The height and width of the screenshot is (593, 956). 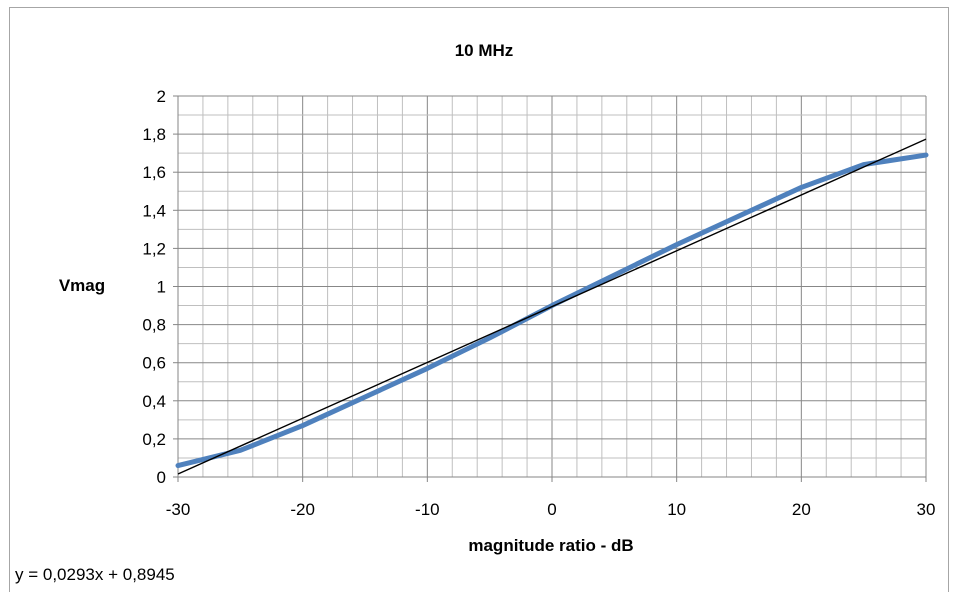 What do you see at coordinates (95, 574) in the screenshot?
I see `trendline-equation: y = 0,0293x + 0,8945` at bounding box center [95, 574].